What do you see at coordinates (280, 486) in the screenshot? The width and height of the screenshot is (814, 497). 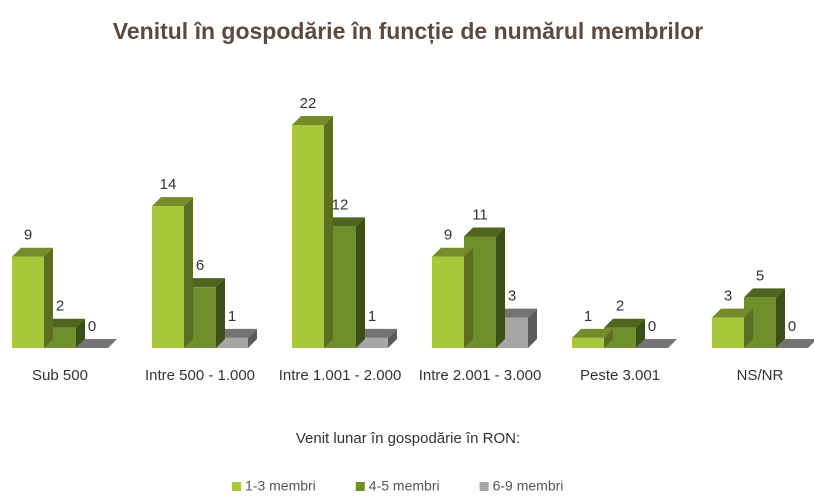 I see `legend-label: 1-3 membri` at bounding box center [280, 486].